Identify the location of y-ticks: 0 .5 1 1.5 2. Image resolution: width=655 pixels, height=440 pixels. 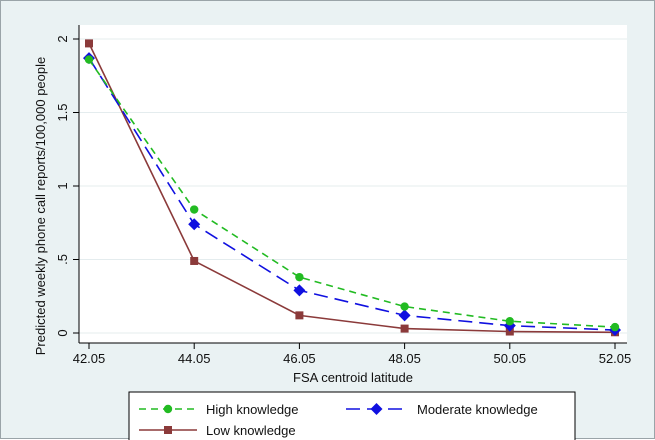
(67, 186).